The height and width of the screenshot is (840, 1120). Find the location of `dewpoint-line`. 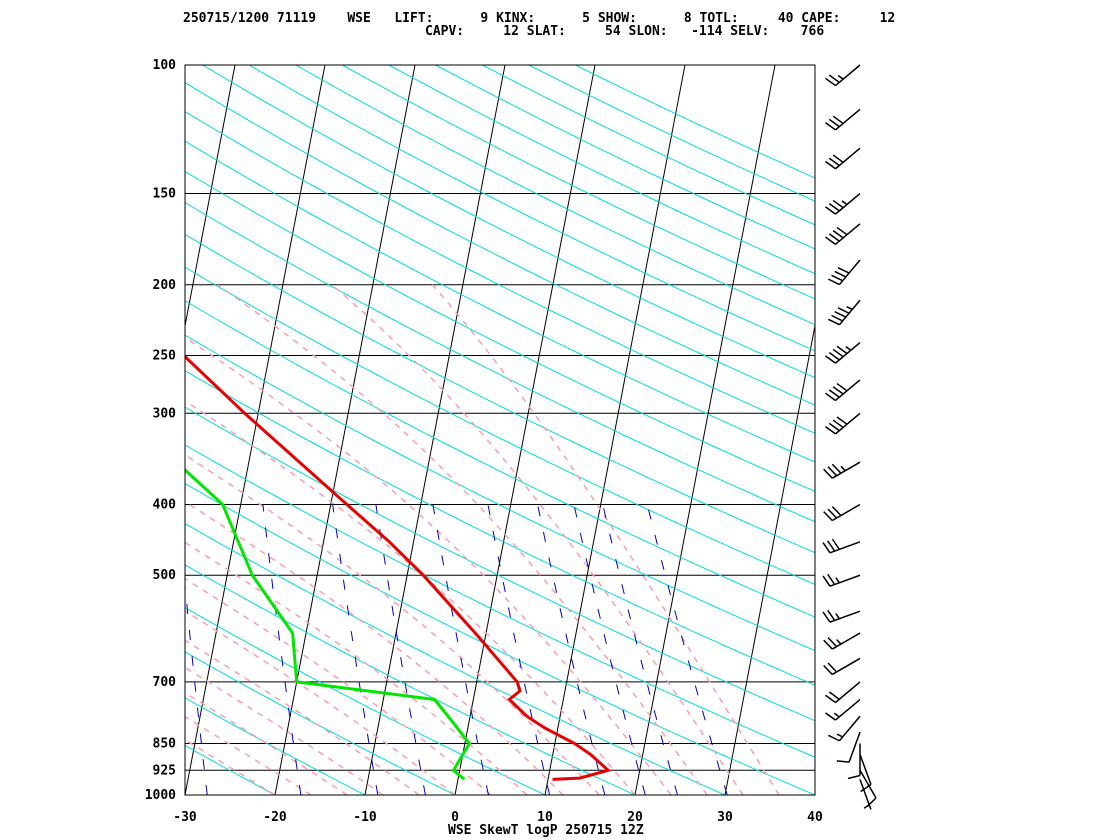

dewpoint-line is located at coordinates (328, 624).